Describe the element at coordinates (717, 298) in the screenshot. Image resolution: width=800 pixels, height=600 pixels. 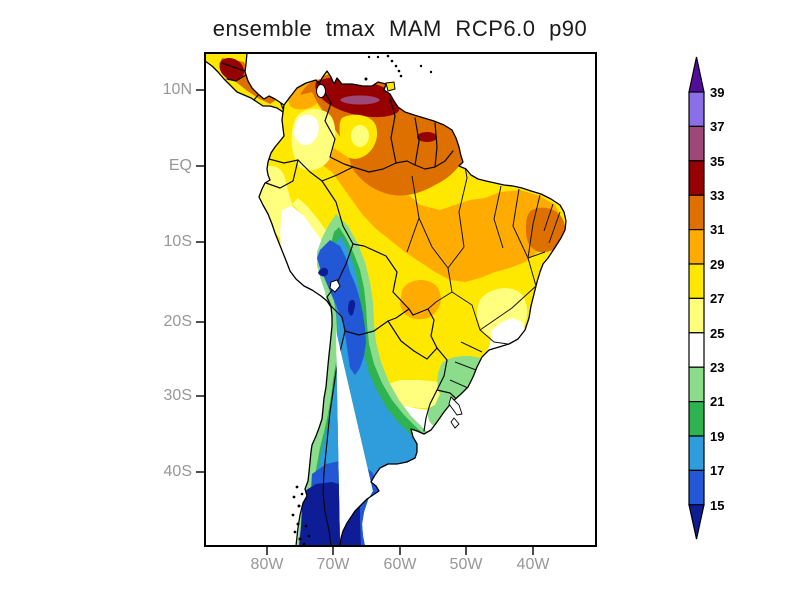
I see `cbar-label-27: 27` at that location.